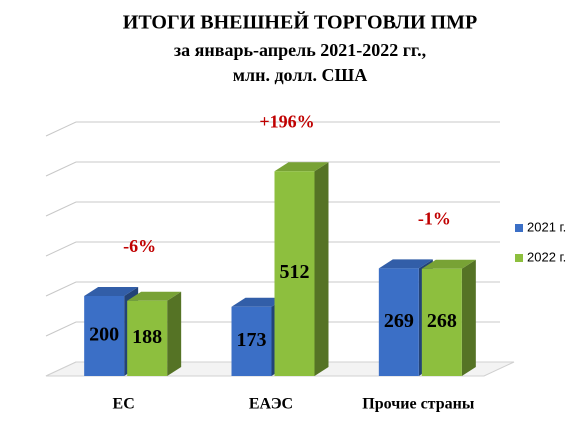  I want to click on x-tick-label: Прочие страны, so click(418, 404).